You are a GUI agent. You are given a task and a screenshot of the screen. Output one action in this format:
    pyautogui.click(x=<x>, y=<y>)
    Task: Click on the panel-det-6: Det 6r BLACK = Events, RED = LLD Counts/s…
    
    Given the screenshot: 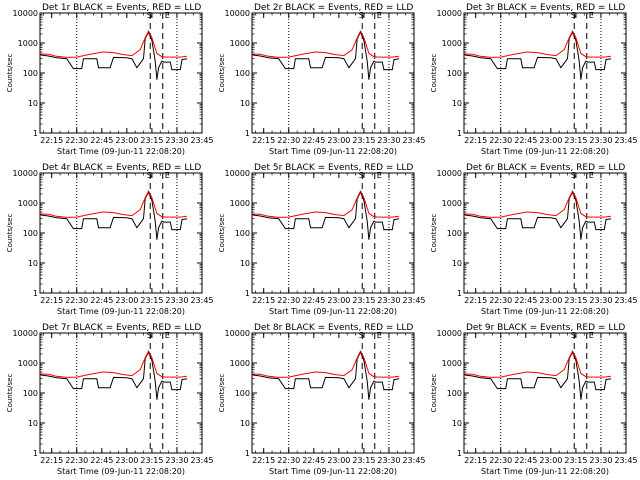 What is the action you would take?
    pyautogui.click(x=534, y=239)
    